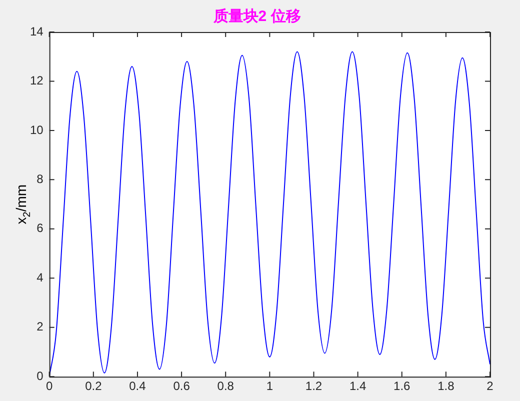 This screenshot has height=401, width=520. Describe the element at coordinates (270, 386) in the screenshot. I see `x-tick-label: 1` at that location.